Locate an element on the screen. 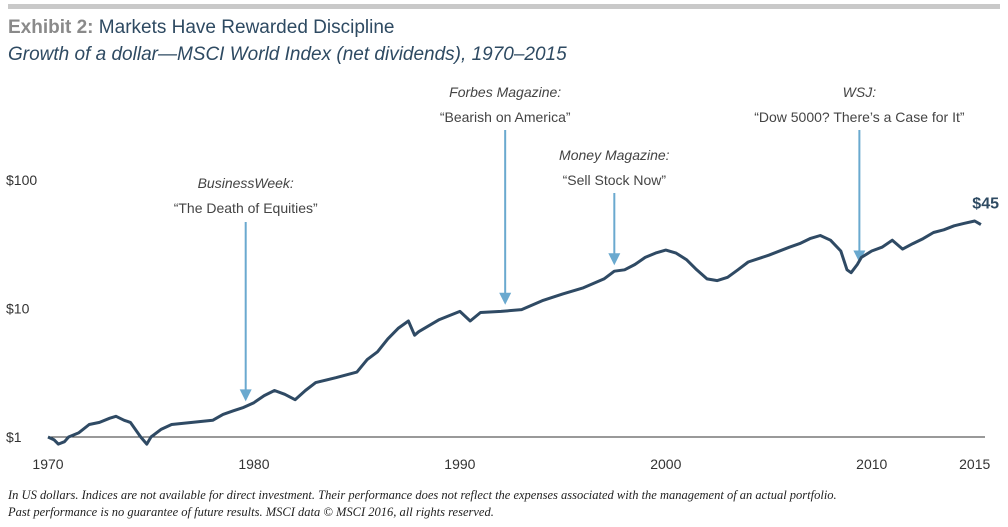 This screenshot has width=1008, height=527. annotation-source: Money Magazine: is located at coordinates (614, 155).